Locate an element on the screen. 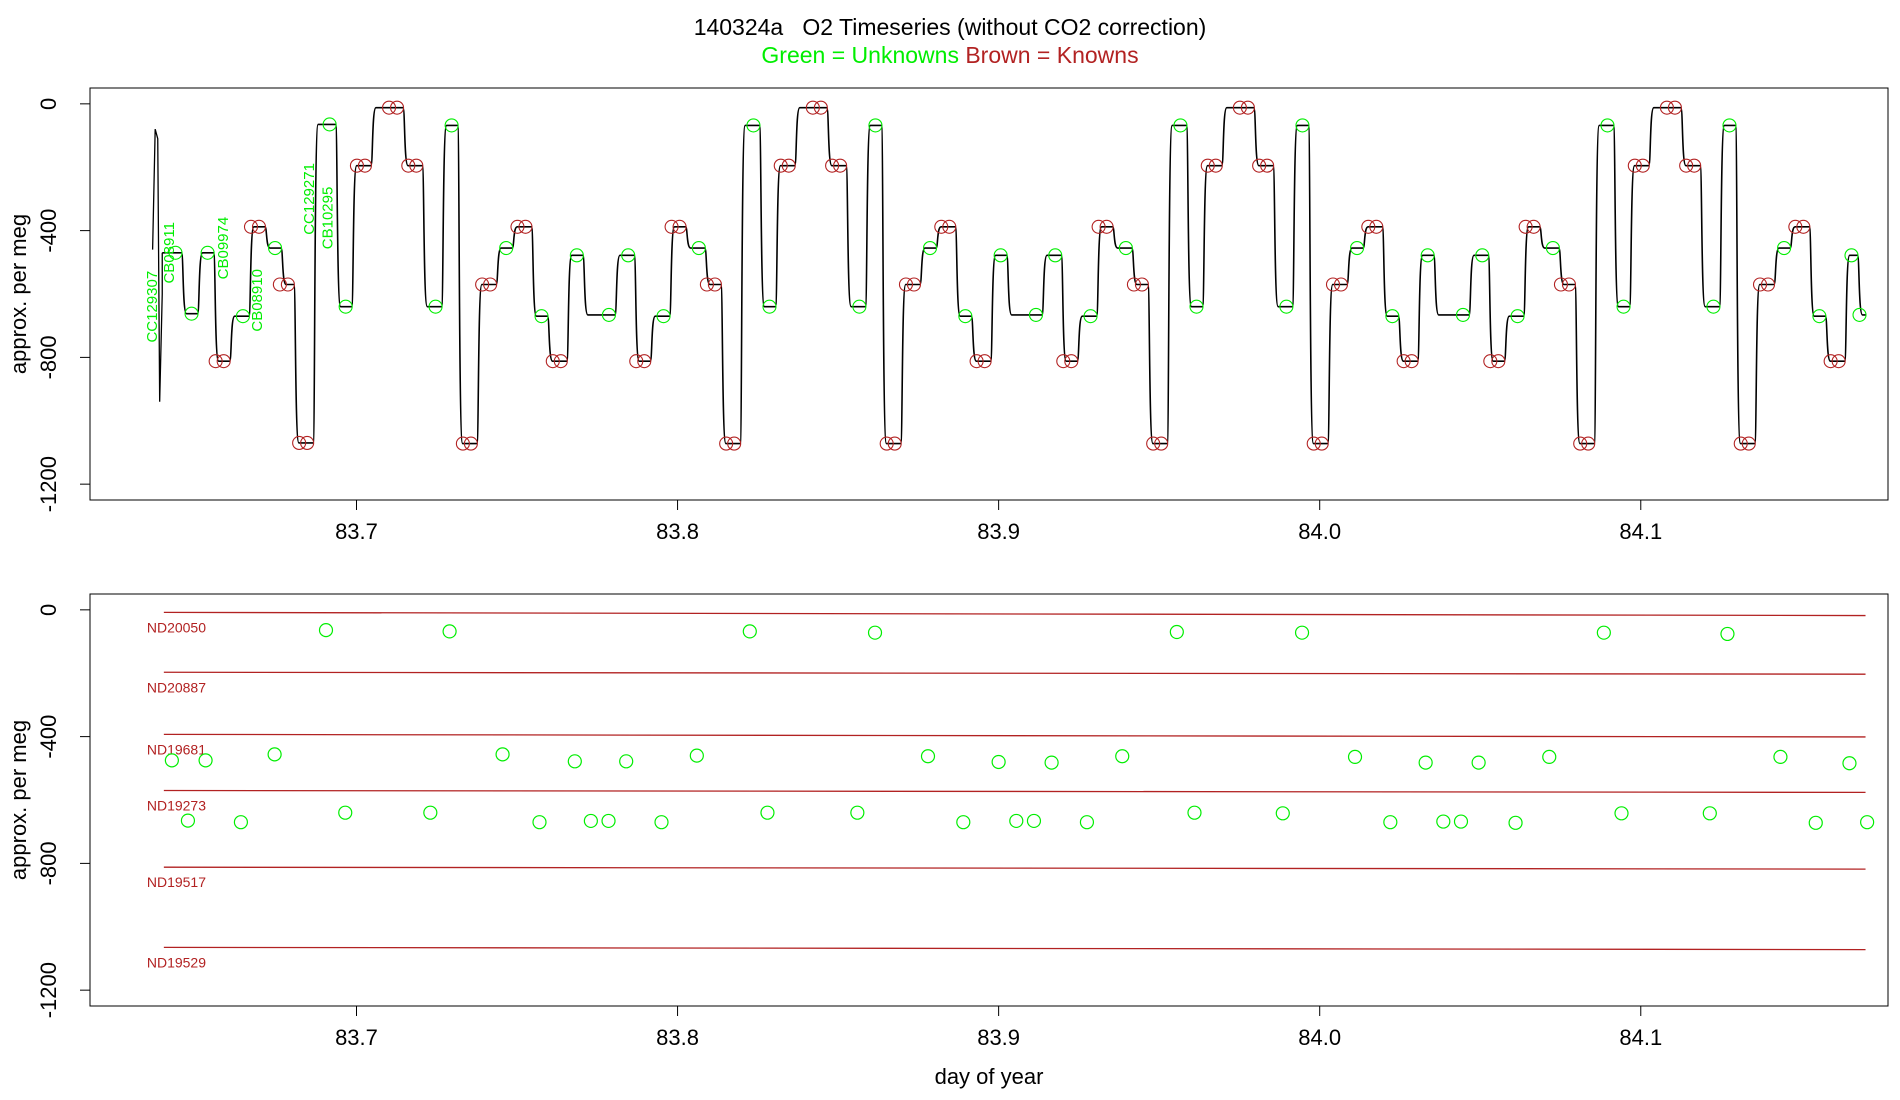 This screenshot has width=1900, height=1100. reference-label: ND19681 is located at coordinates (176, 749).